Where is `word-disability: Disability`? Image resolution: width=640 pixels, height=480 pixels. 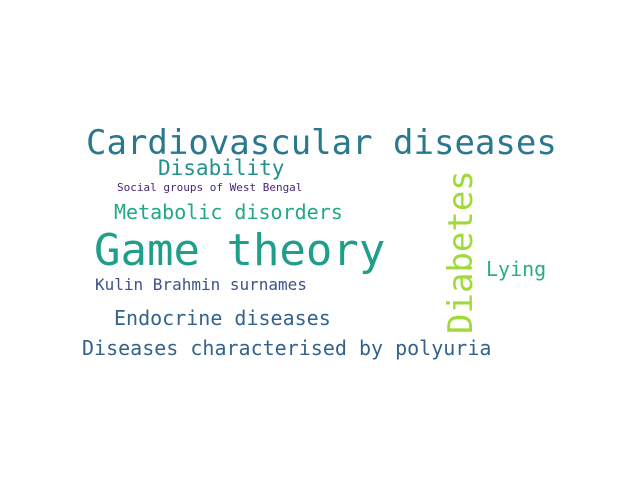
word-disability: Disability is located at coordinates (221, 168).